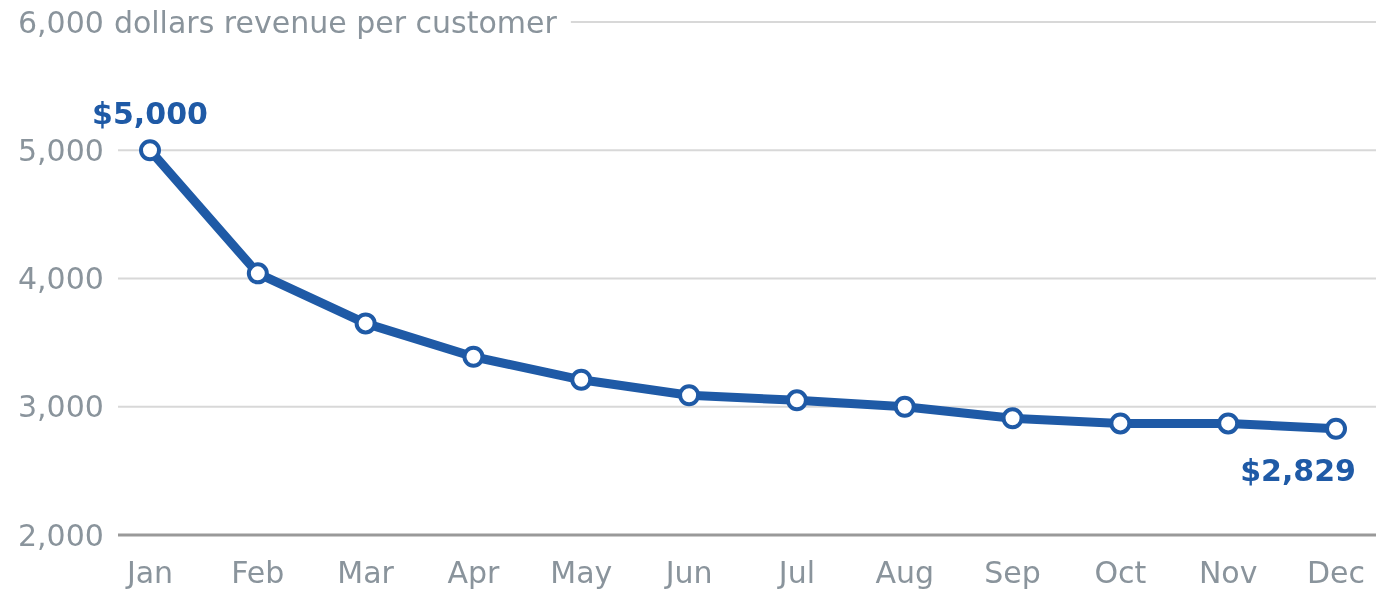 The height and width of the screenshot is (593, 1388). What do you see at coordinates (335, 22) in the screenshot?
I see `y-axis-title: dollars revenue per customer` at bounding box center [335, 22].